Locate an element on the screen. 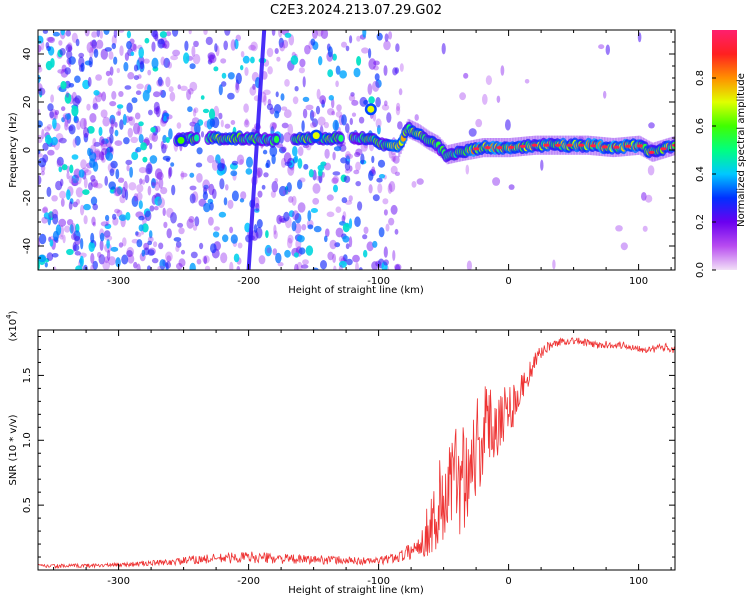 The image size is (750, 604). colorbar-tick-label: 0.0 is located at coordinates (700, 270).